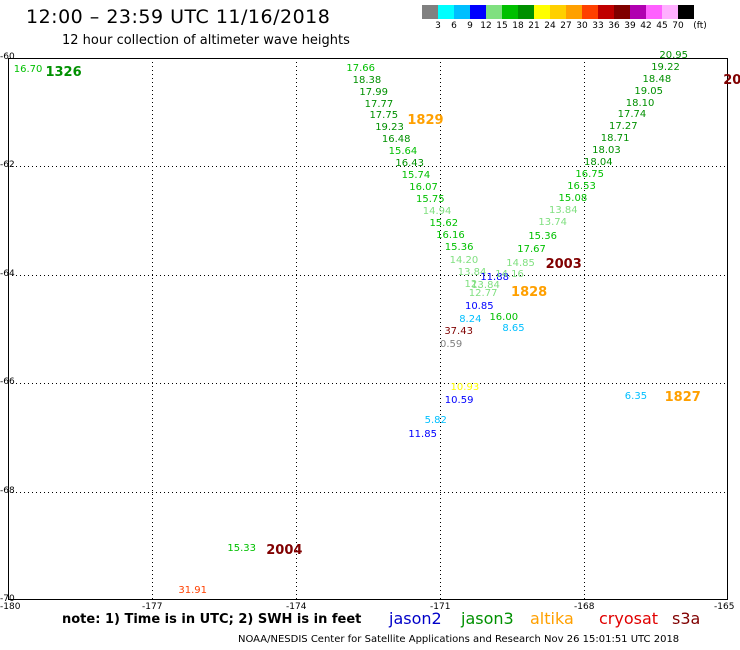 Image resolution: width=740 pixels, height=650 pixels. Describe the element at coordinates (28, 69) in the screenshot. I see `wave-height-label: 16.70` at that location.